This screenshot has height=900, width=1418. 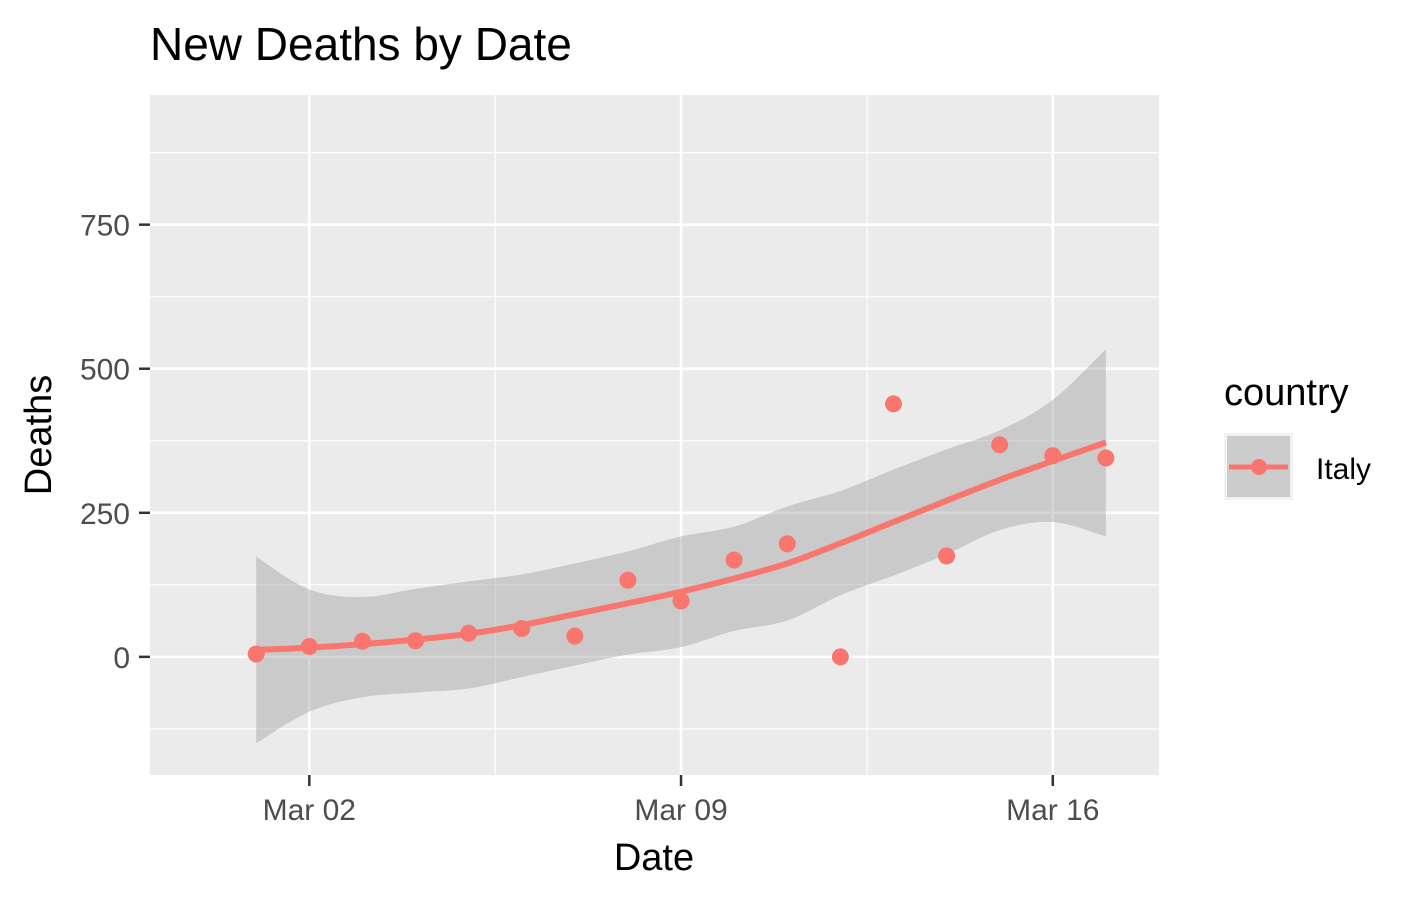 What do you see at coordinates (1343, 469) in the screenshot?
I see `legend-label-italy: Italy` at bounding box center [1343, 469].